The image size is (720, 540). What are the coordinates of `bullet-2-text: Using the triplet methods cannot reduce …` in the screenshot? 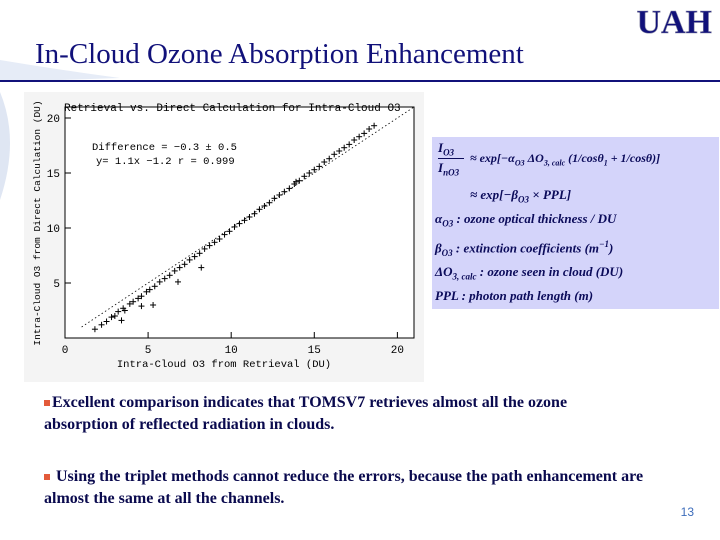 It's located at (344, 487).